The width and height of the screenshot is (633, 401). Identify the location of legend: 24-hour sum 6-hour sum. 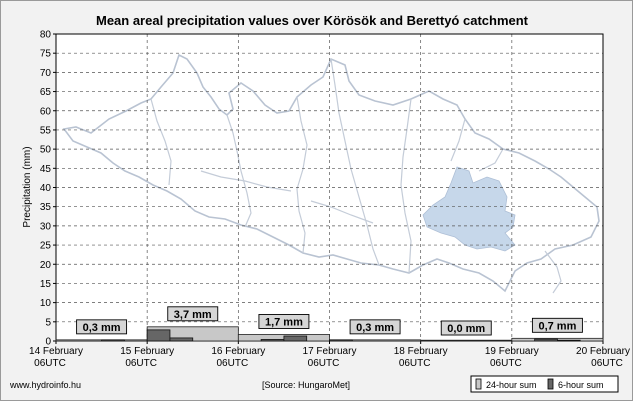
(544, 384).